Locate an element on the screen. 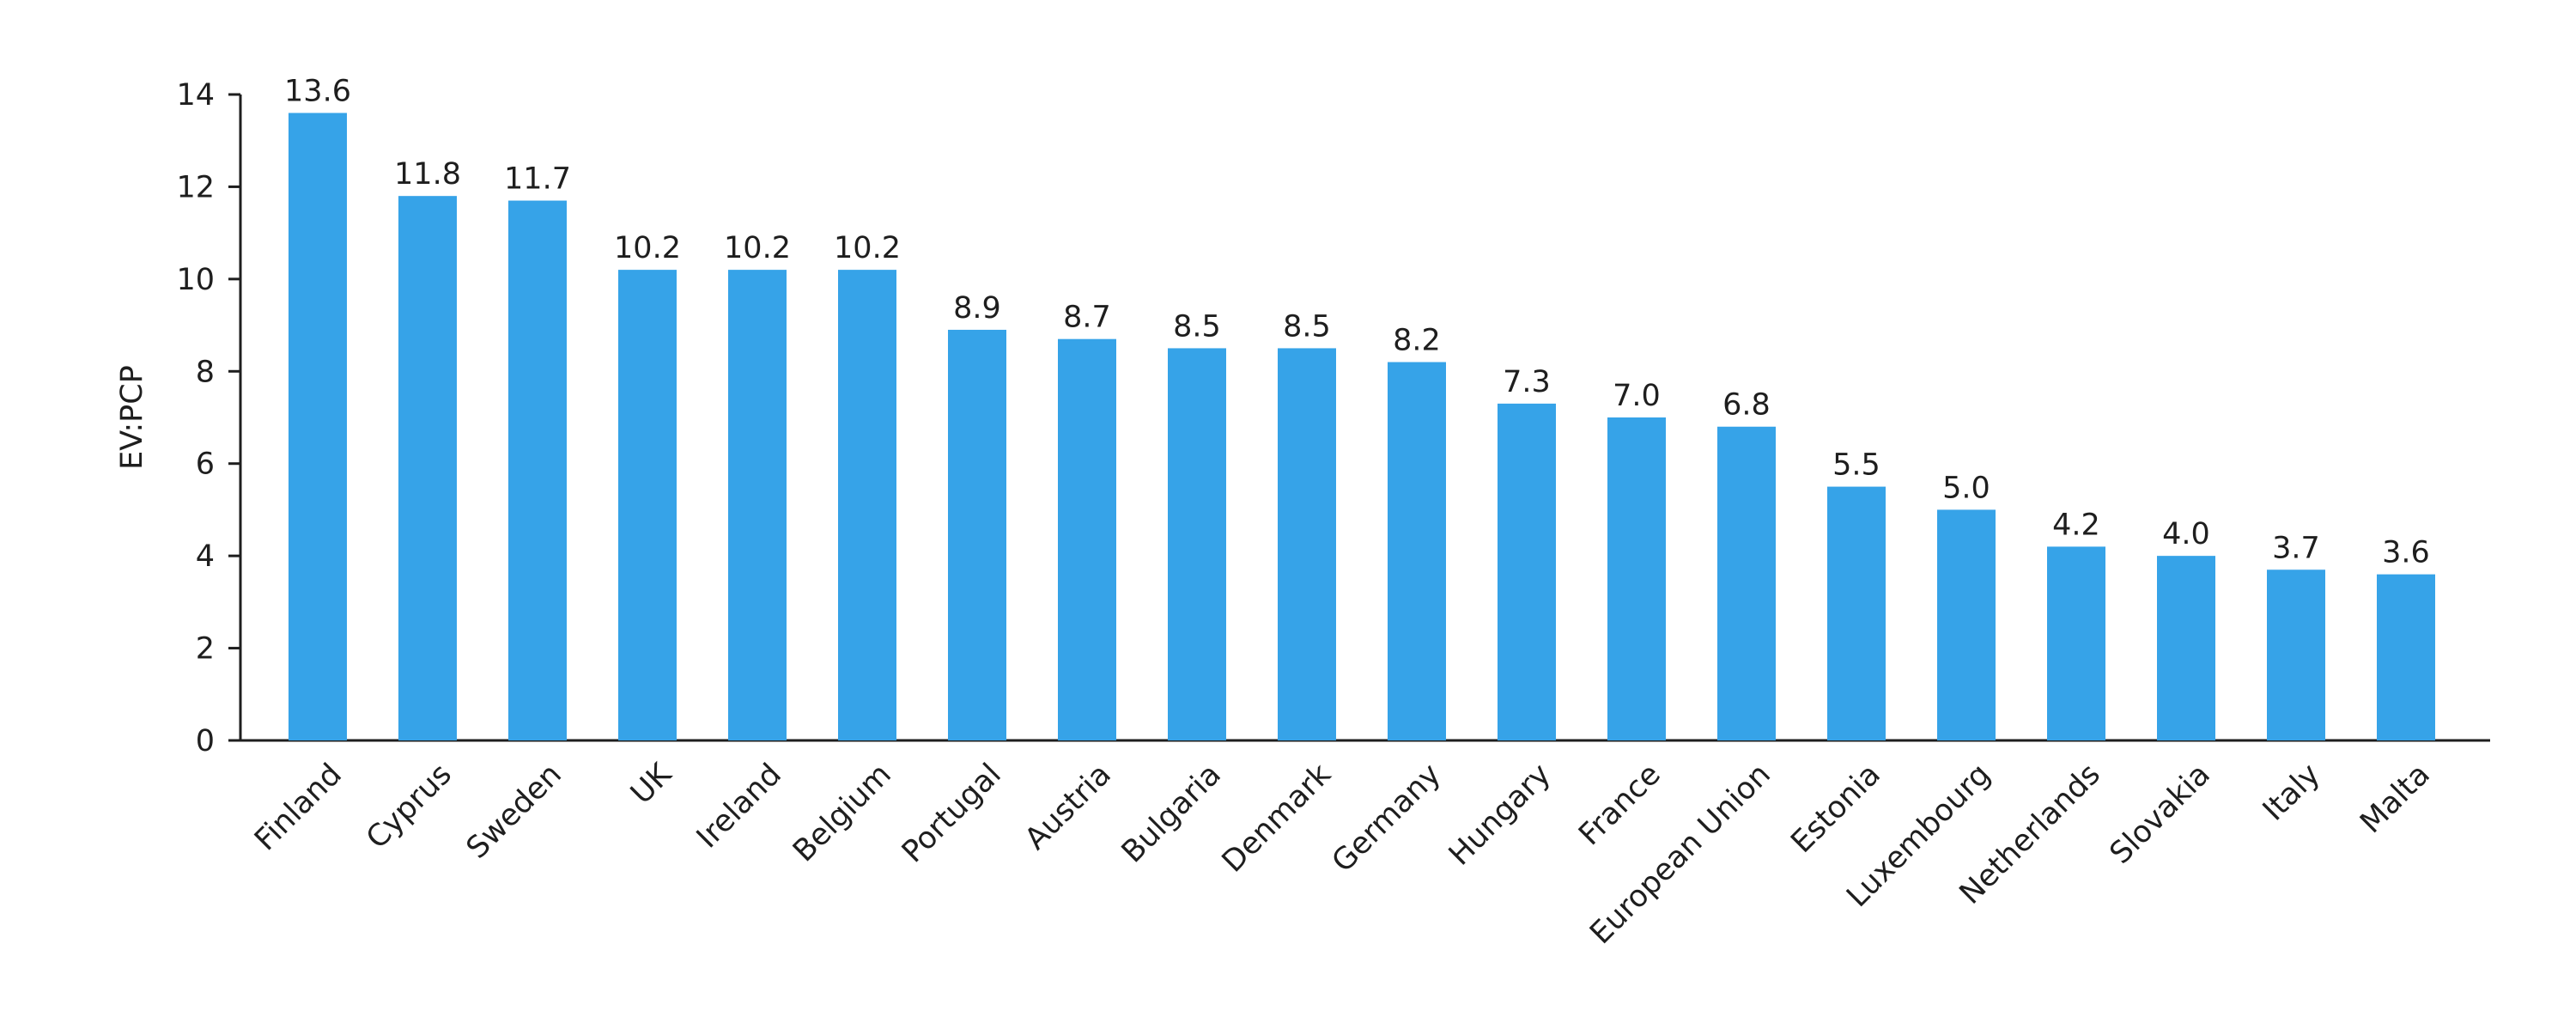  data-label: 6.8 is located at coordinates (1747, 405).